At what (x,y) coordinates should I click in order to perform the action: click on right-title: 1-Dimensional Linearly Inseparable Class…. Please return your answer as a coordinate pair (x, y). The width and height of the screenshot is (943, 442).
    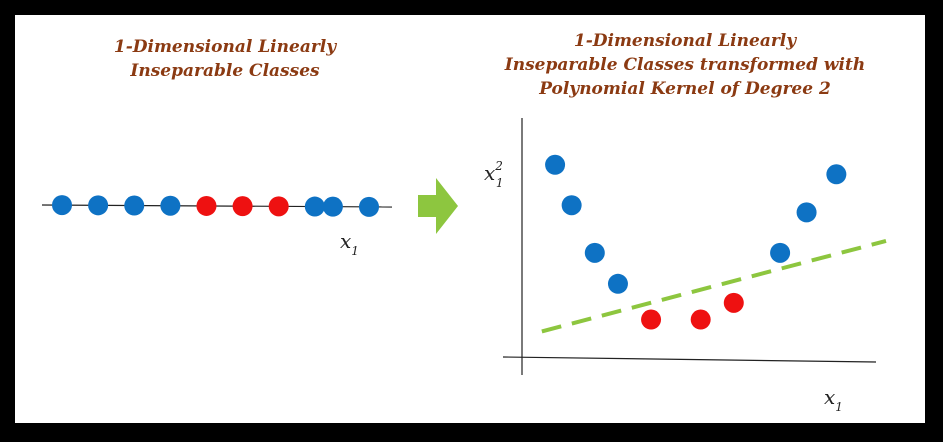
    Looking at the image, I should click on (685, 65).